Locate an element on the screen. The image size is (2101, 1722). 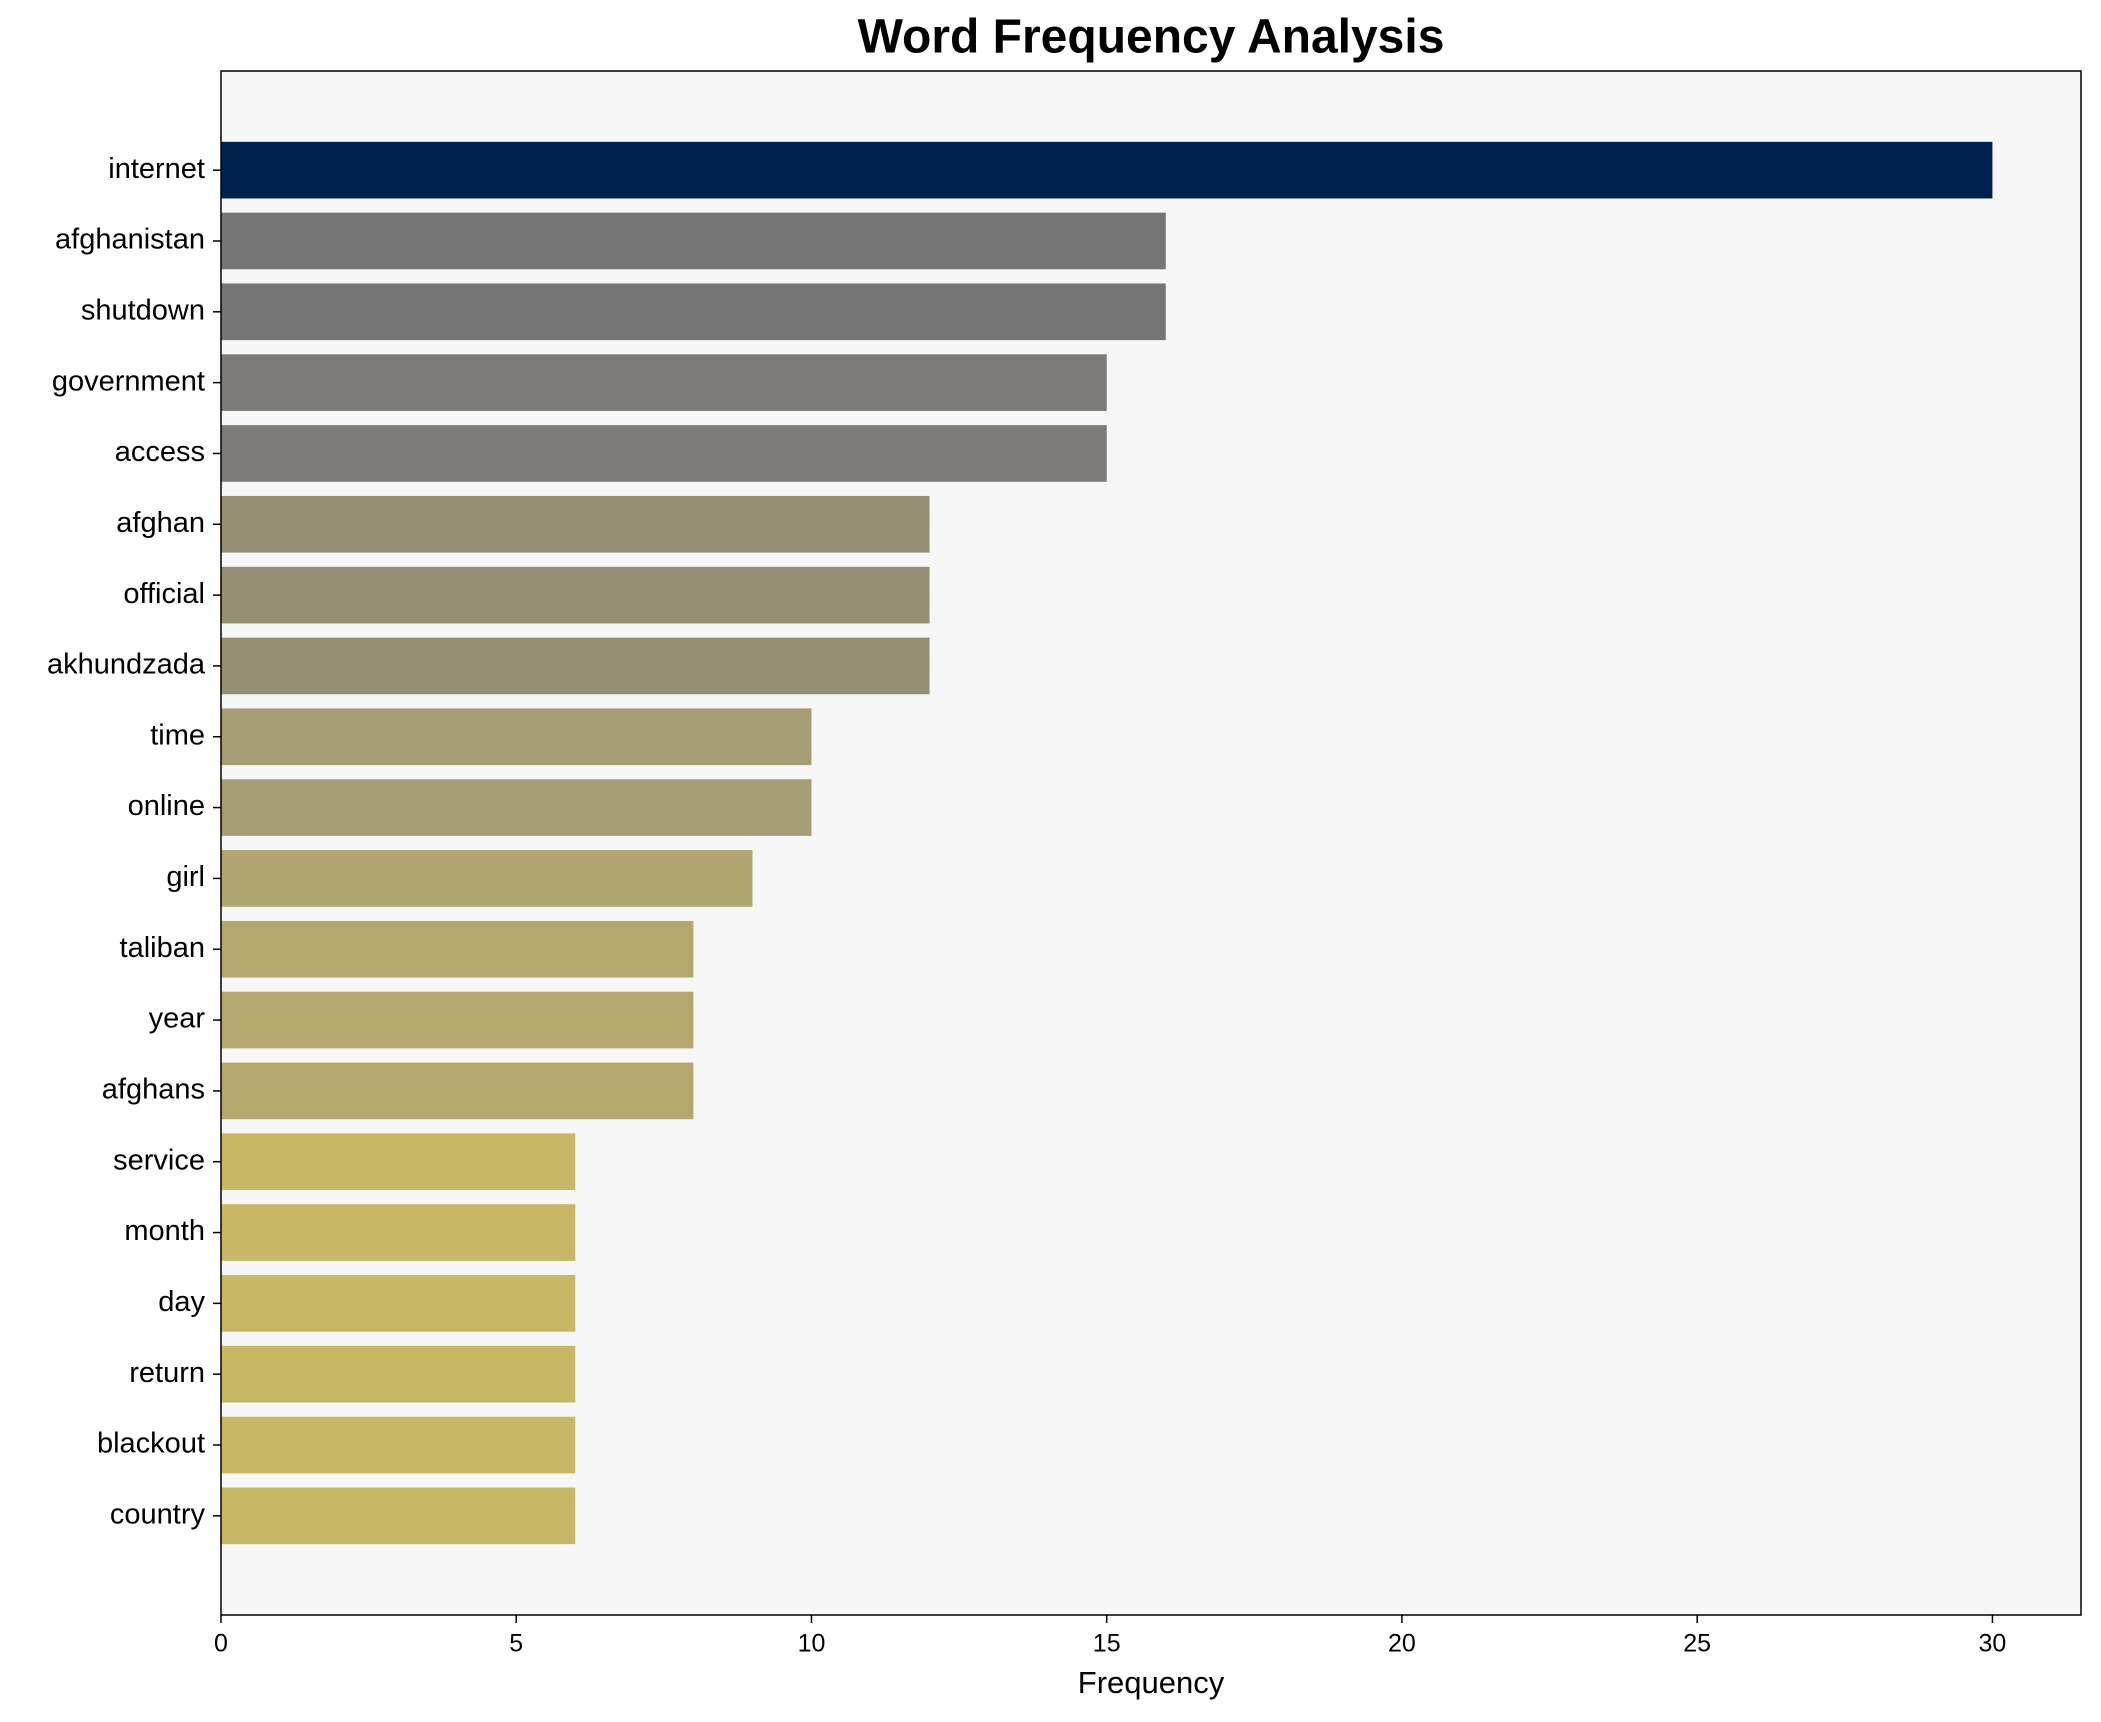
y-tick-label: month is located at coordinates (164, 1231).